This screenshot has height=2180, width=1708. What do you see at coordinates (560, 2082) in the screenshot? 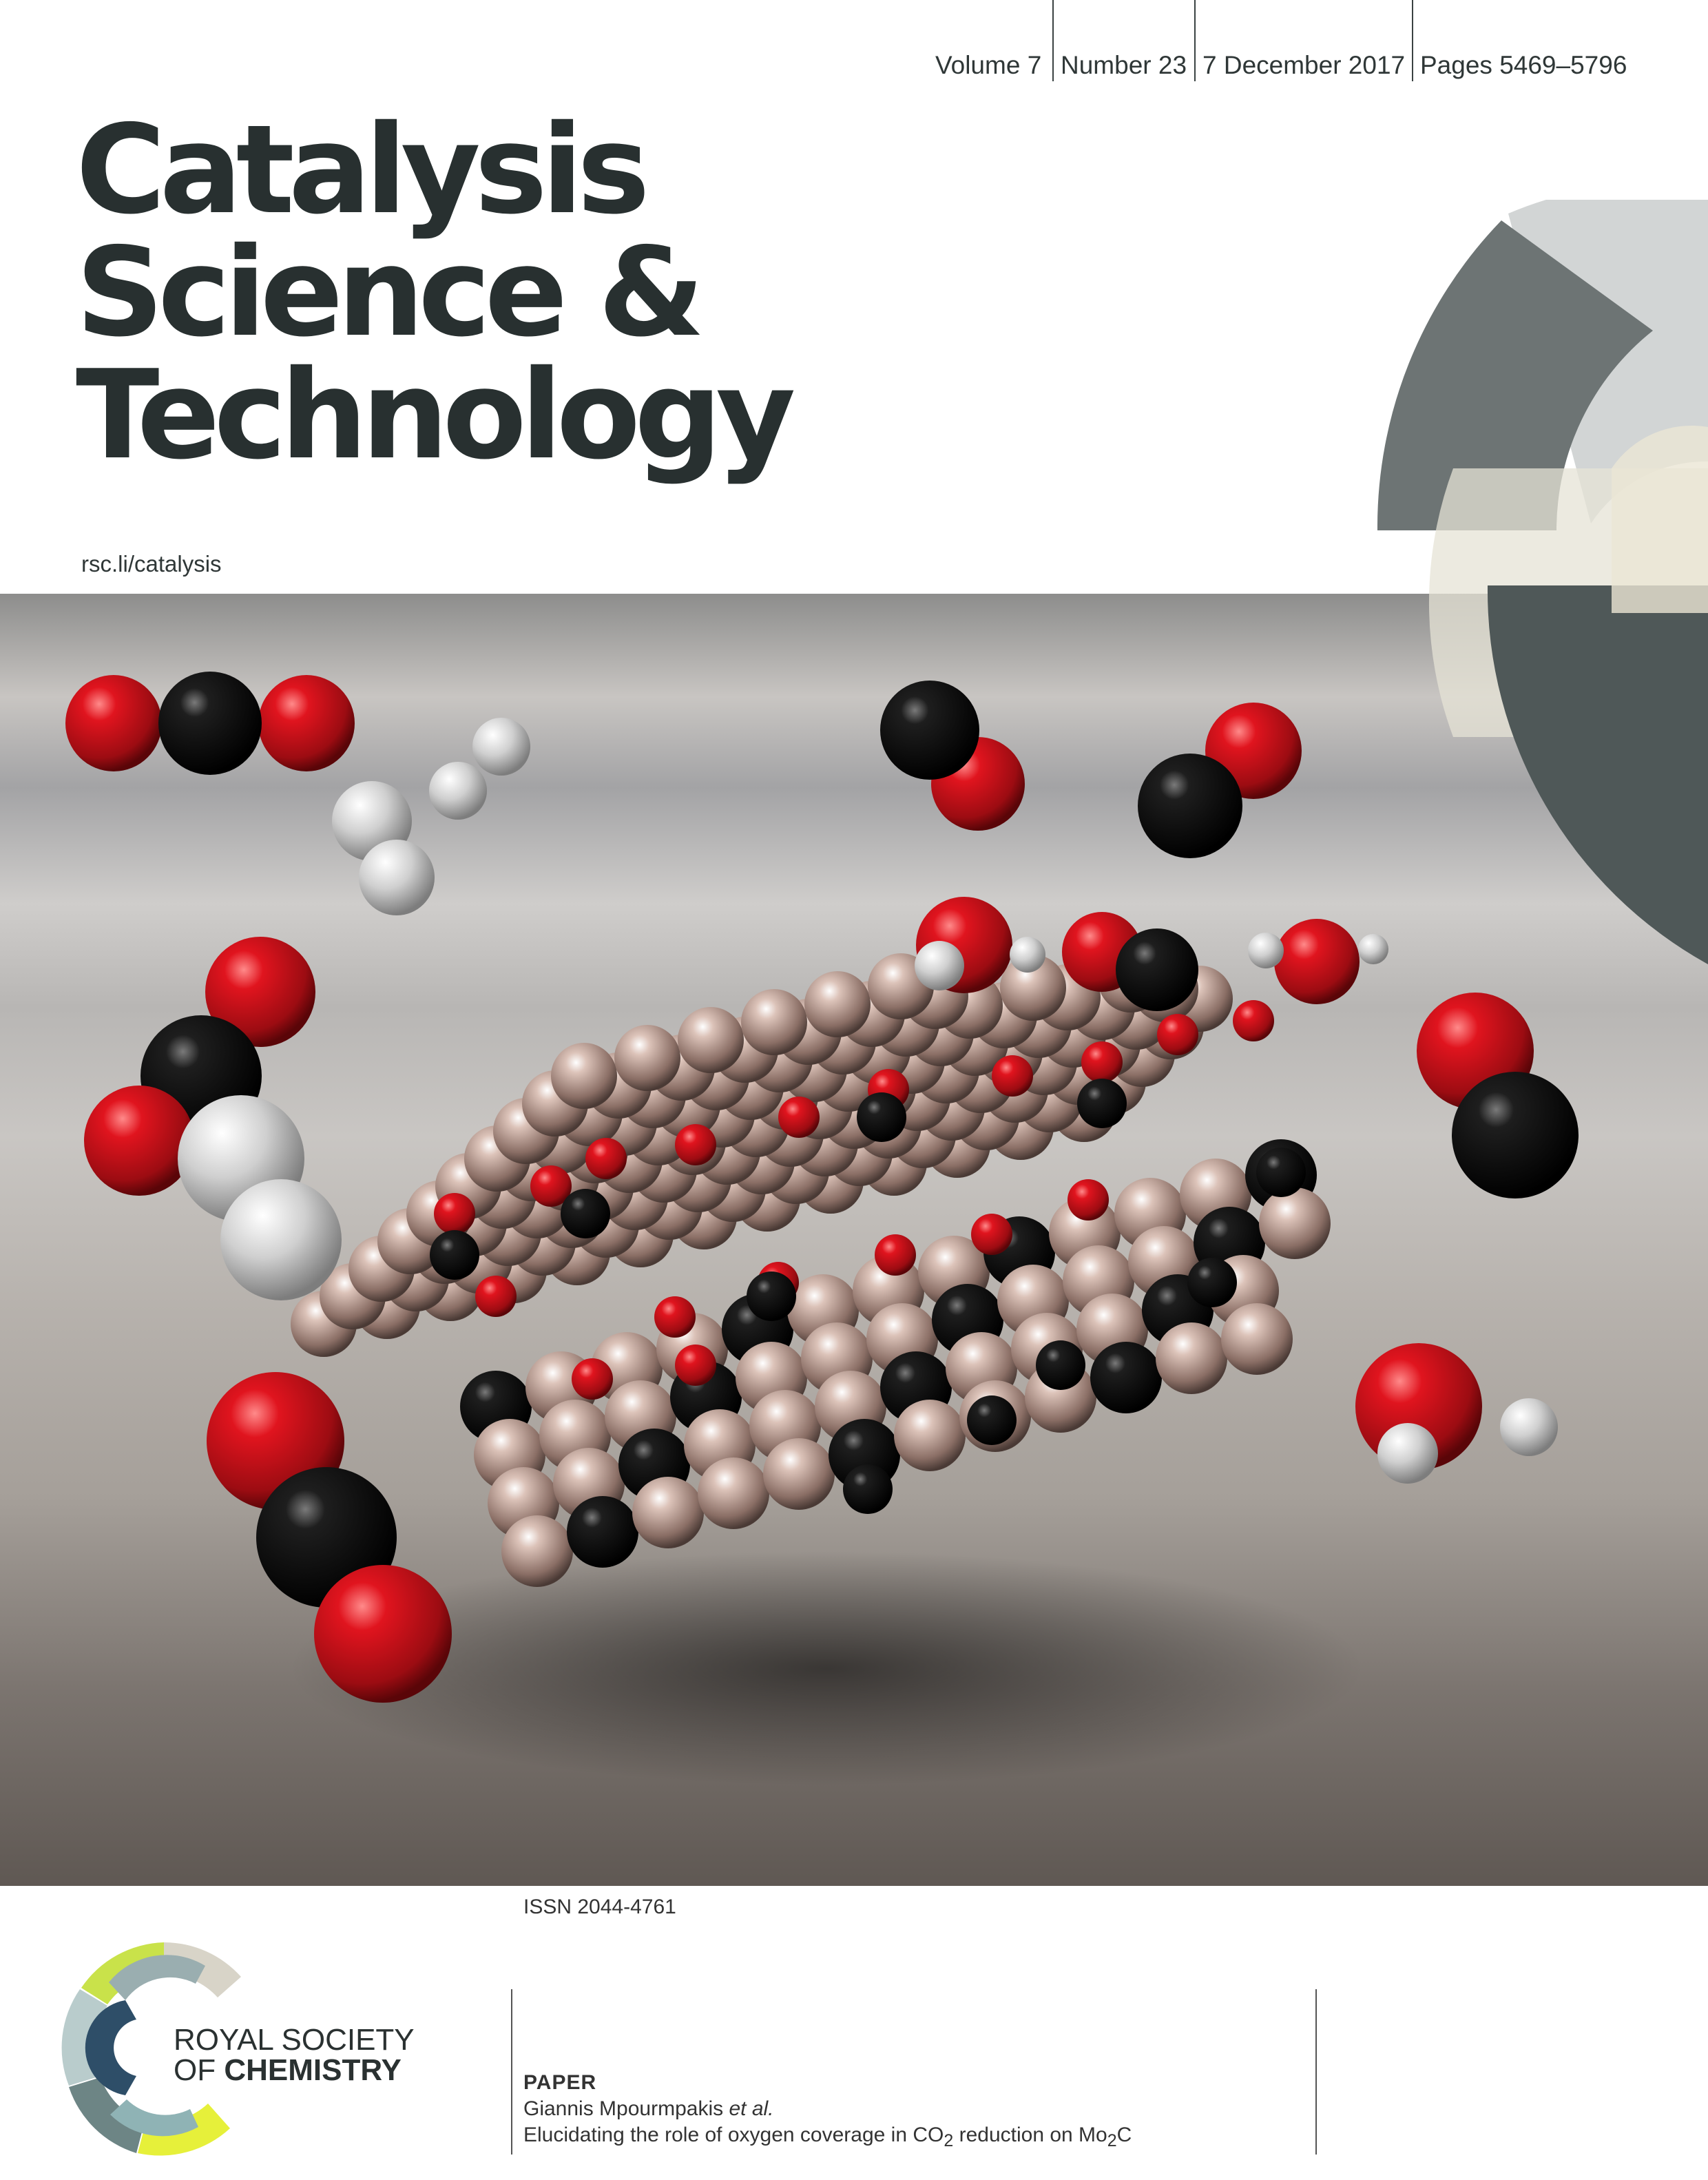
I see `article-type: PAPER` at bounding box center [560, 2082].